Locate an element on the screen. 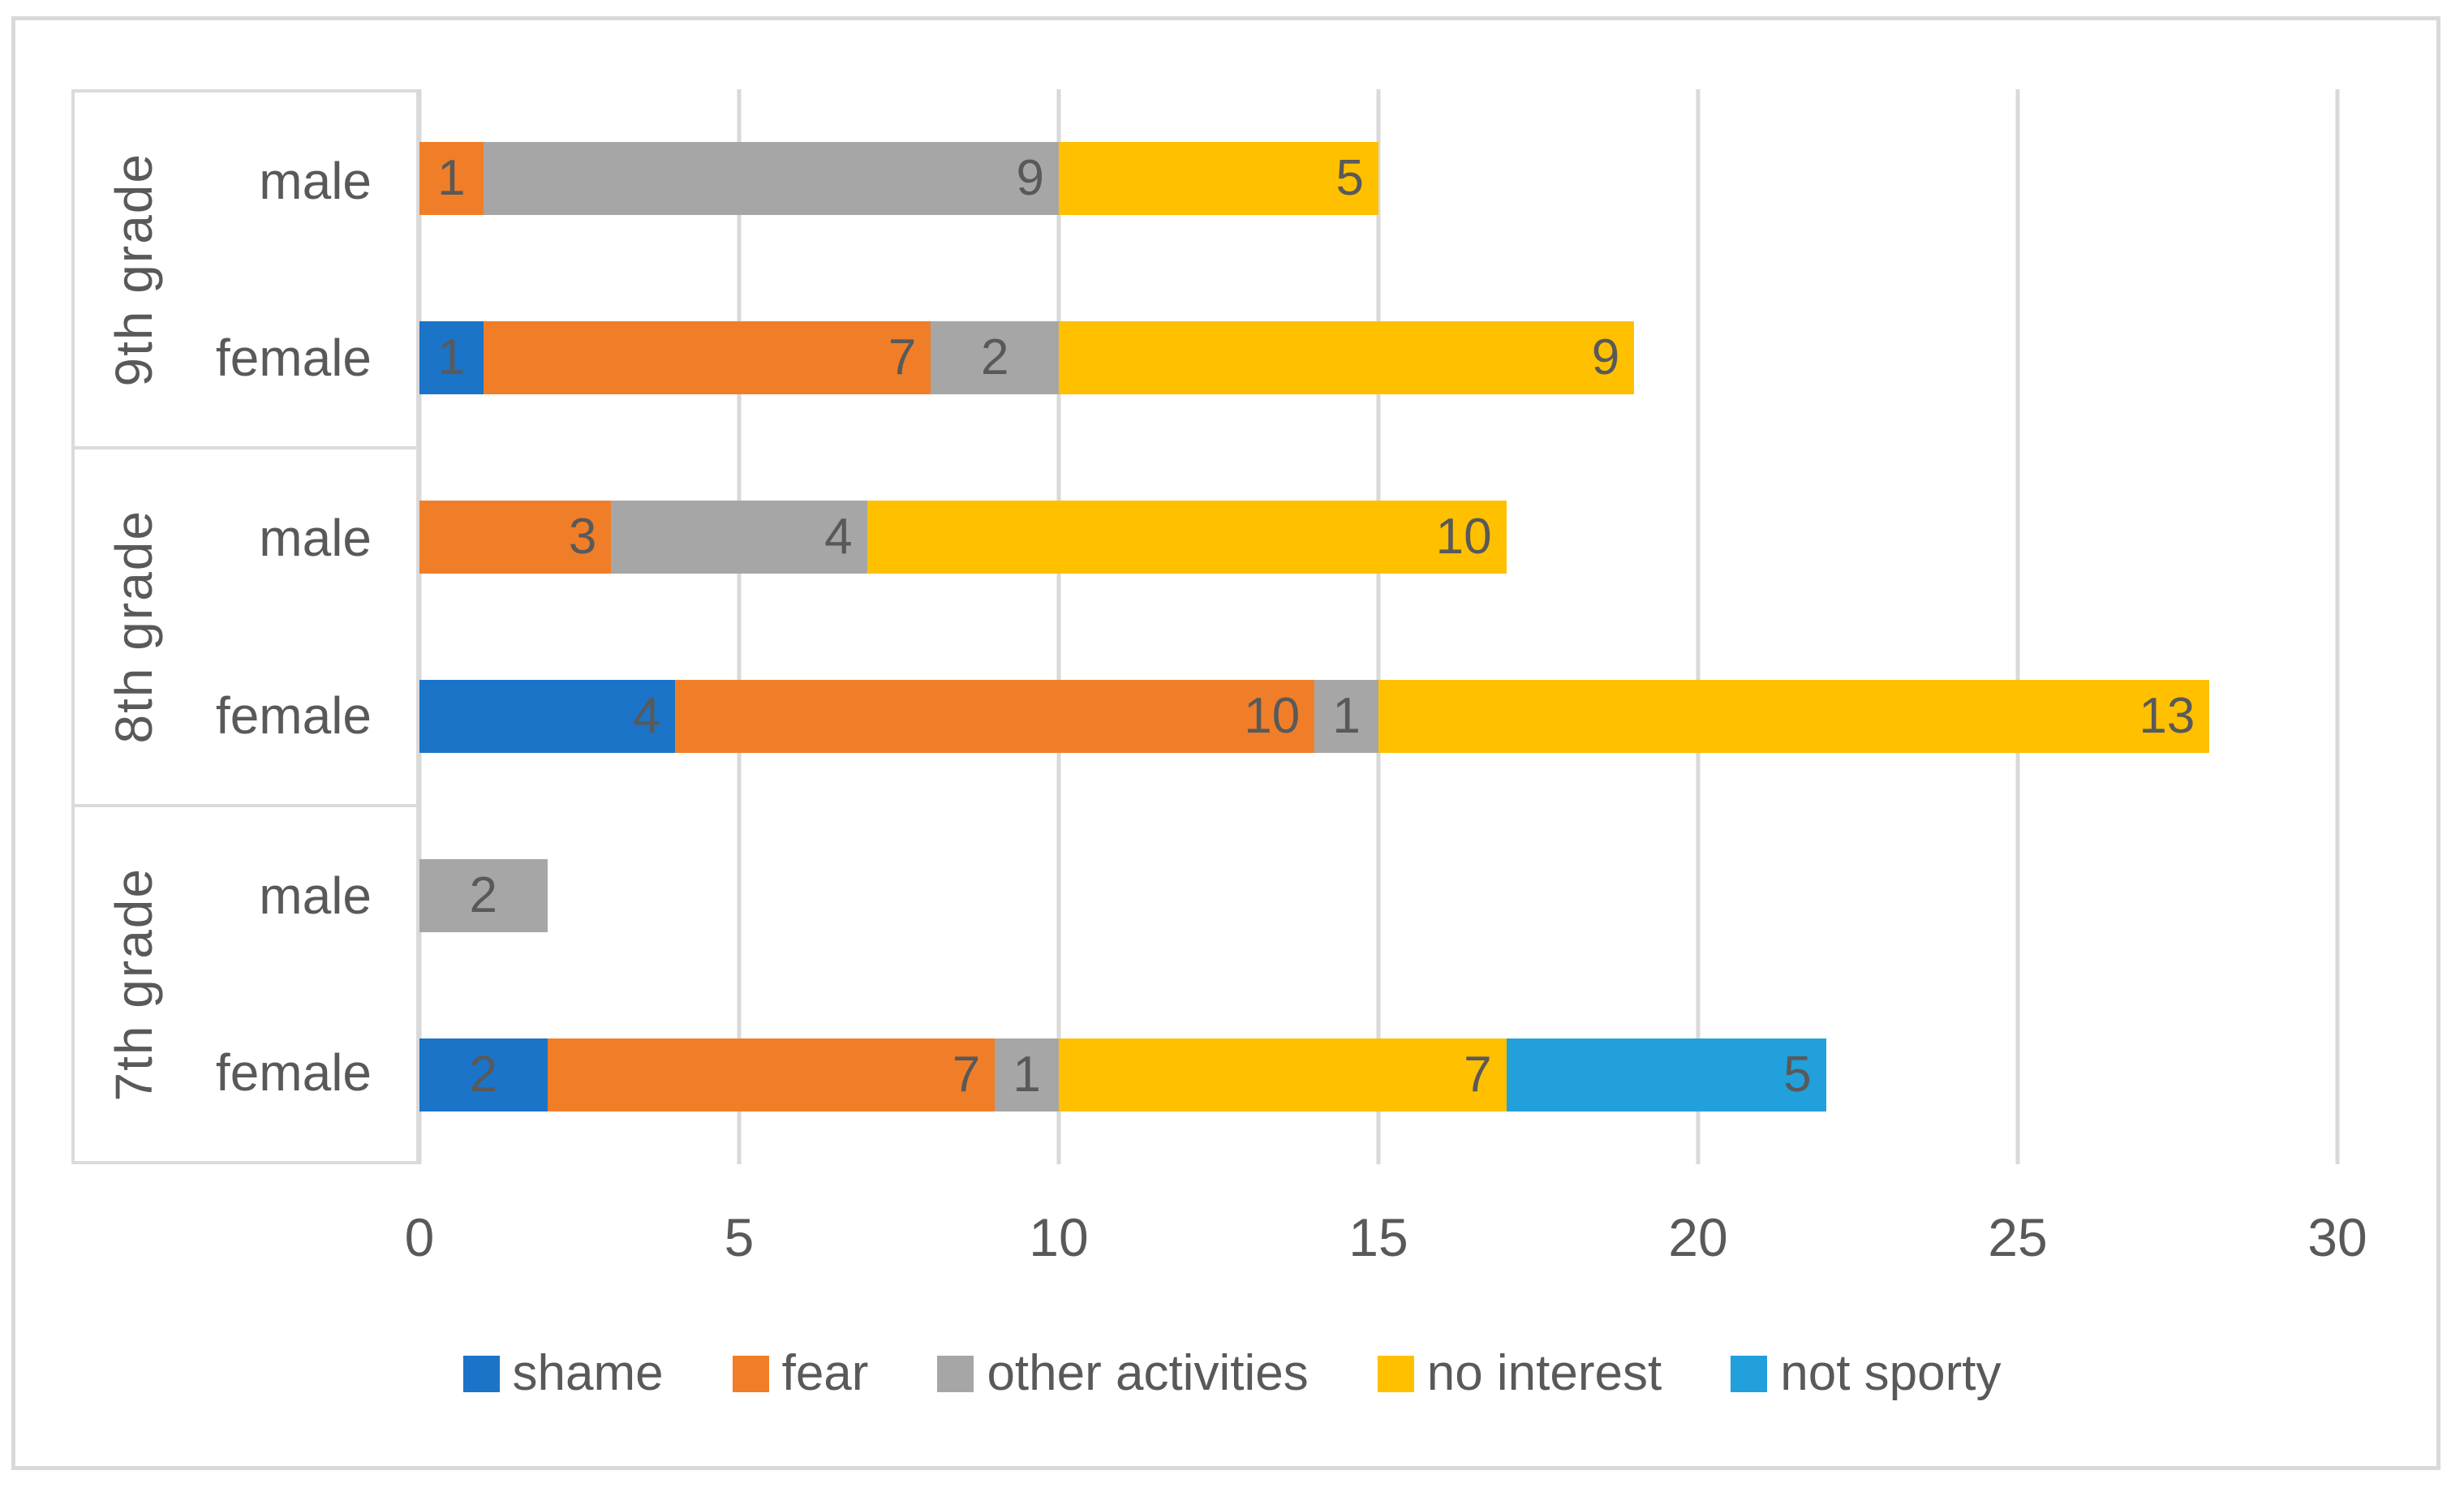 This screenshot has width=2464, height=1492. data-label: 13 is located at coordinates (2167, 716).